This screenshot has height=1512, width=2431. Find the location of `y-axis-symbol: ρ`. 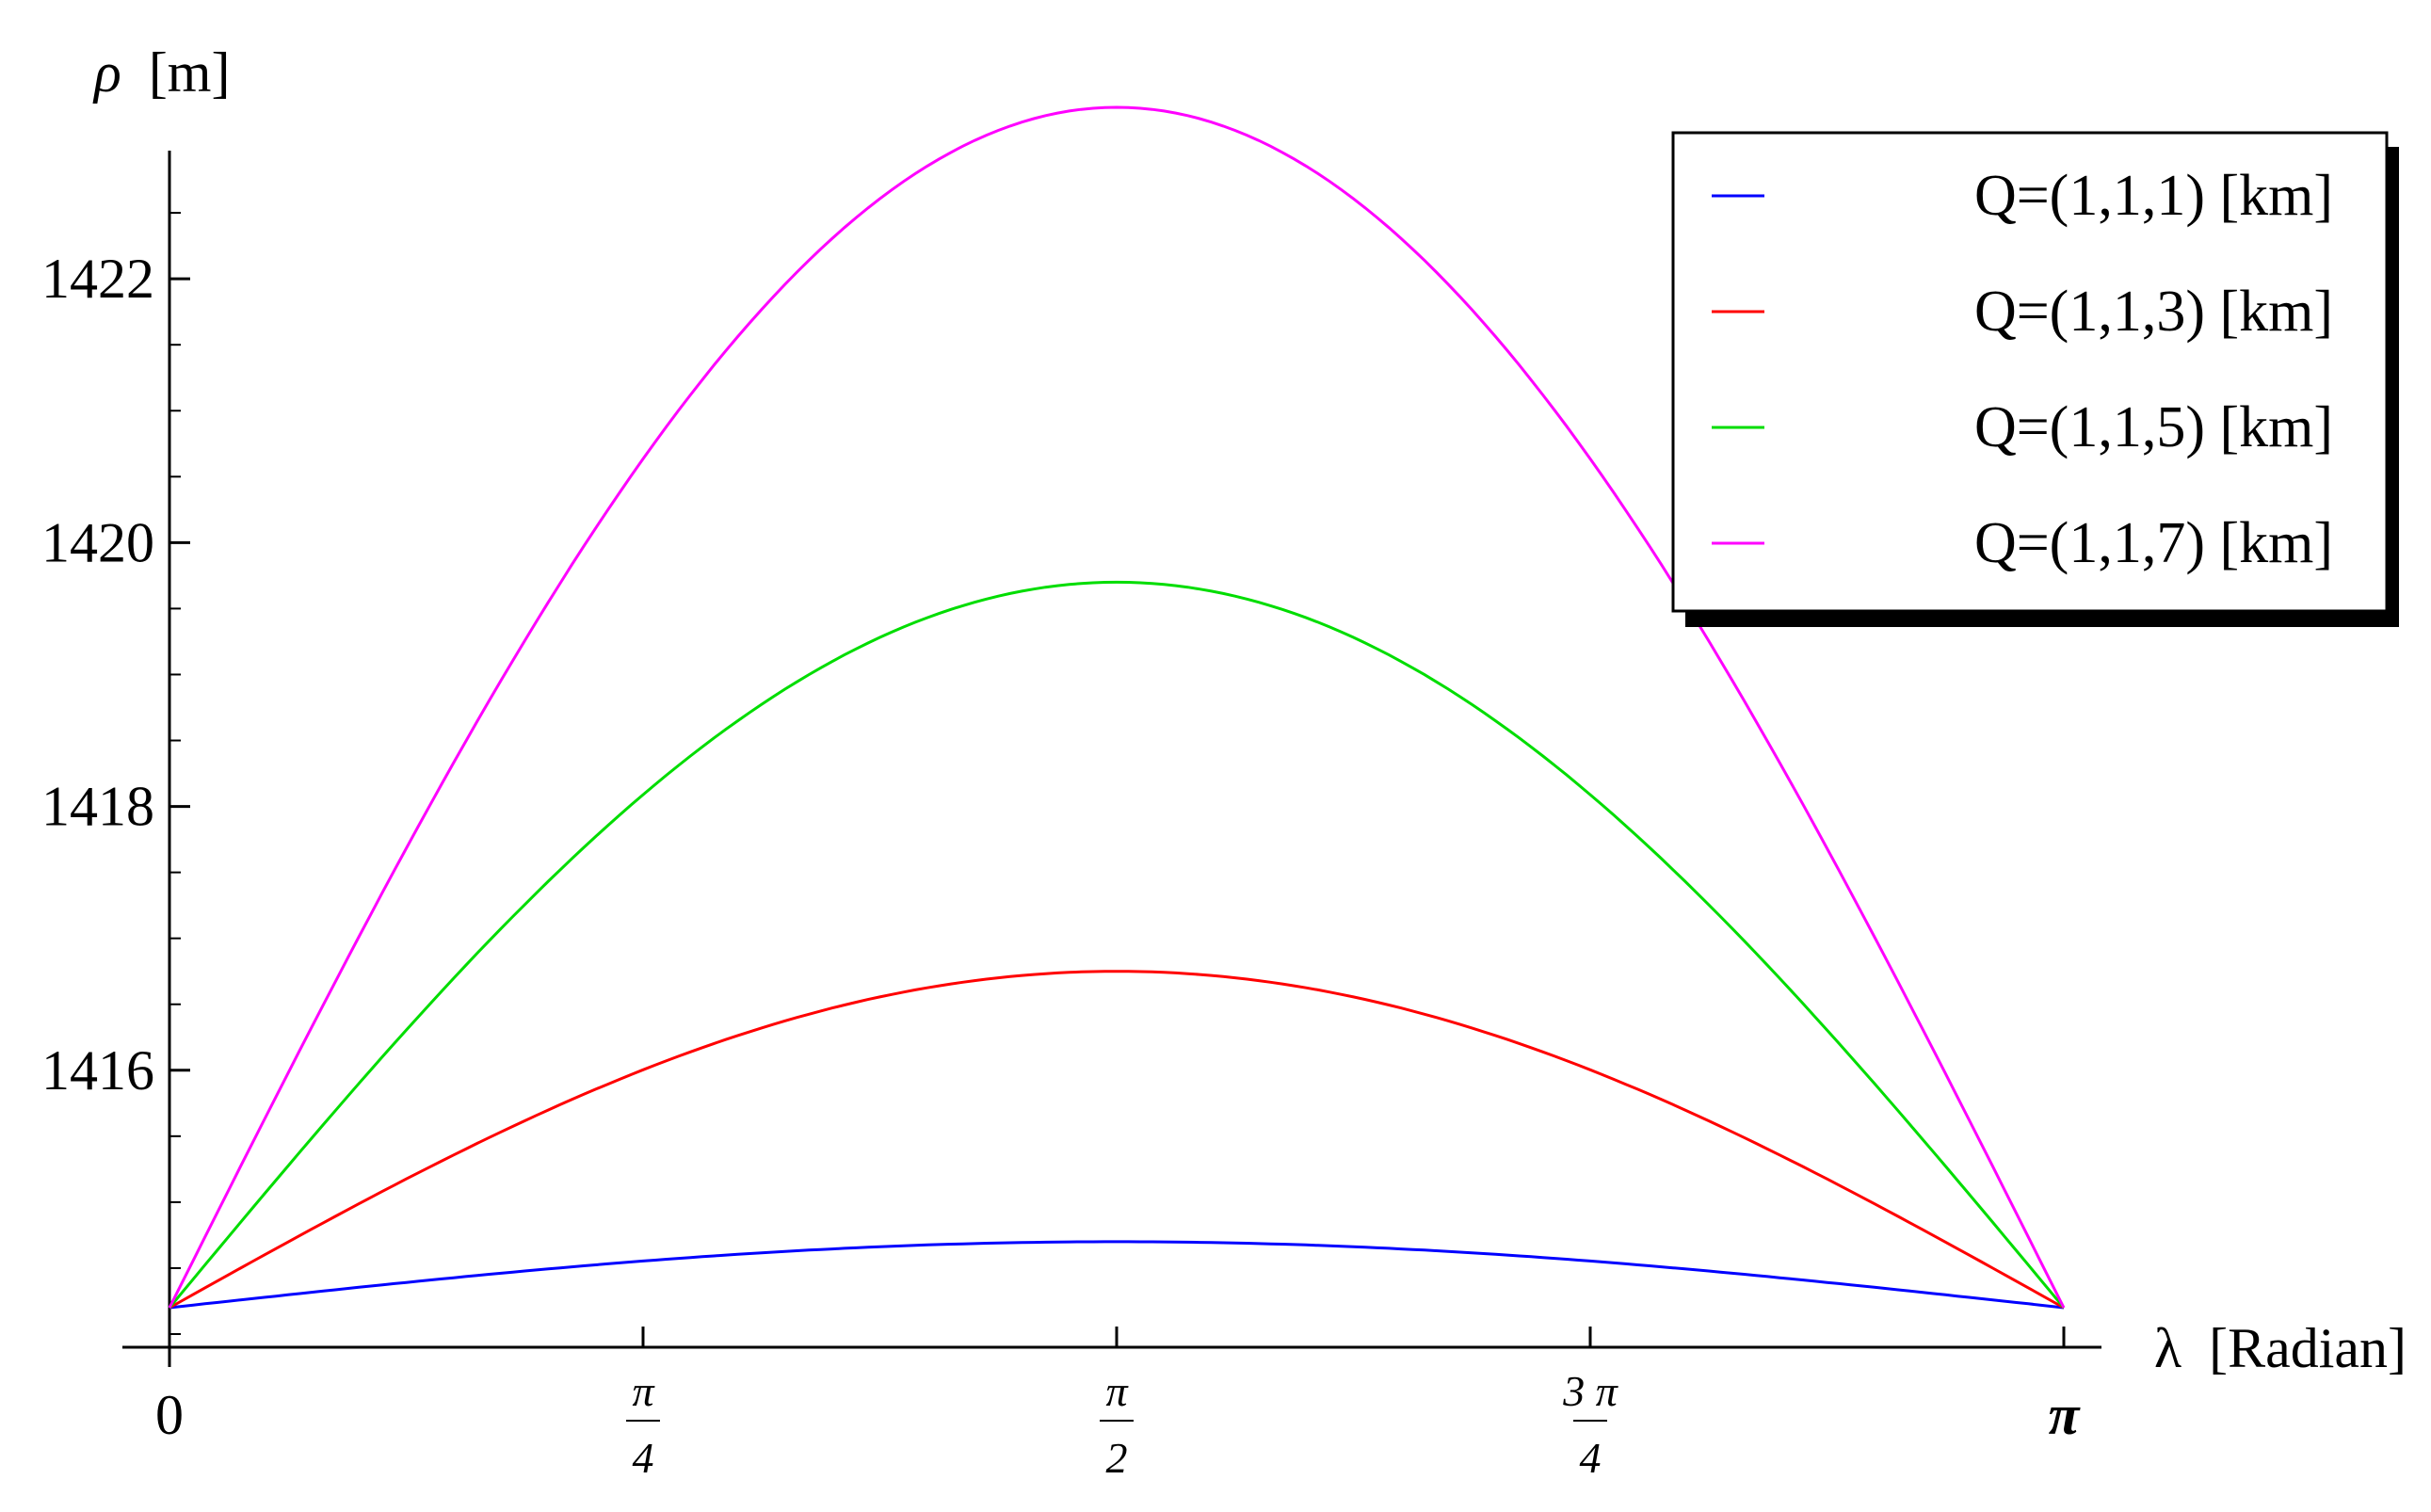

y-axis-symbol: ρ is located at coordinates (106, 72).